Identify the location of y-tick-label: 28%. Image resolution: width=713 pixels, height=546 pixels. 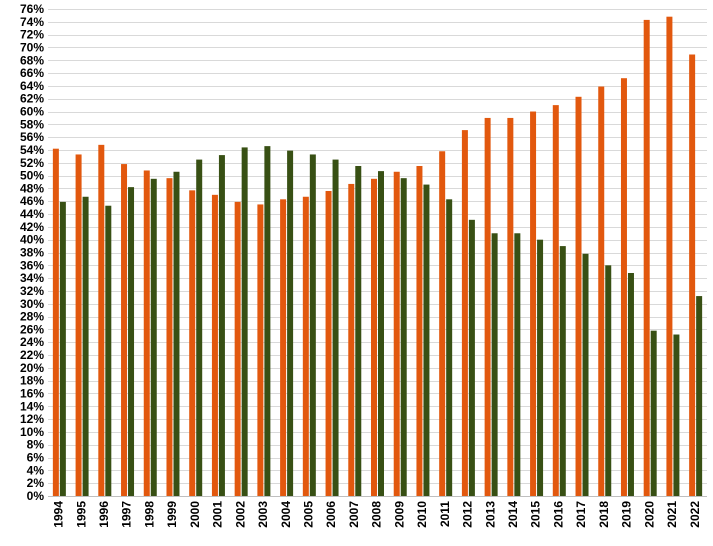
(32, 317).